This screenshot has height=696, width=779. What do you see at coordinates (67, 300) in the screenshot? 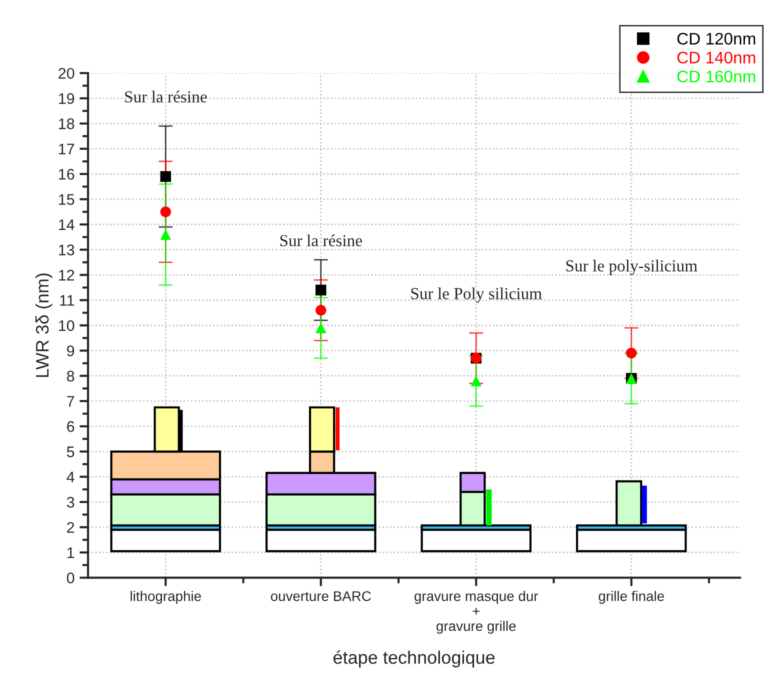
I see `y-tick-label: 11` at bounding box center [67, 300].